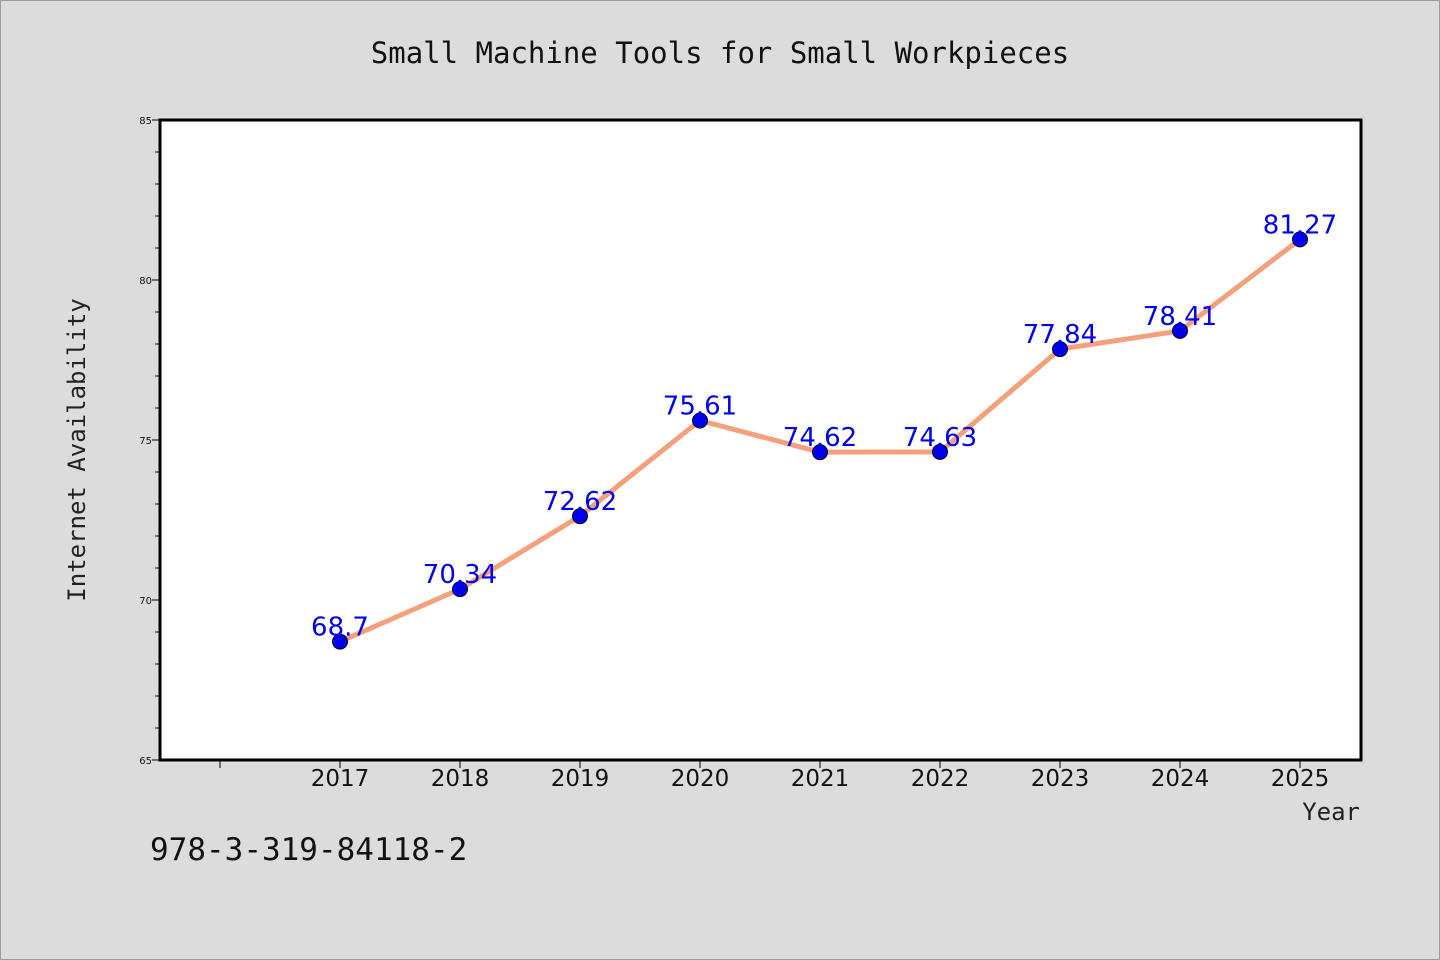 This screenshot has height=960, width=1440. Describe the element at coordinates (460, 779) in the screenshot. I see `x-tick-label: 2018` at that location.